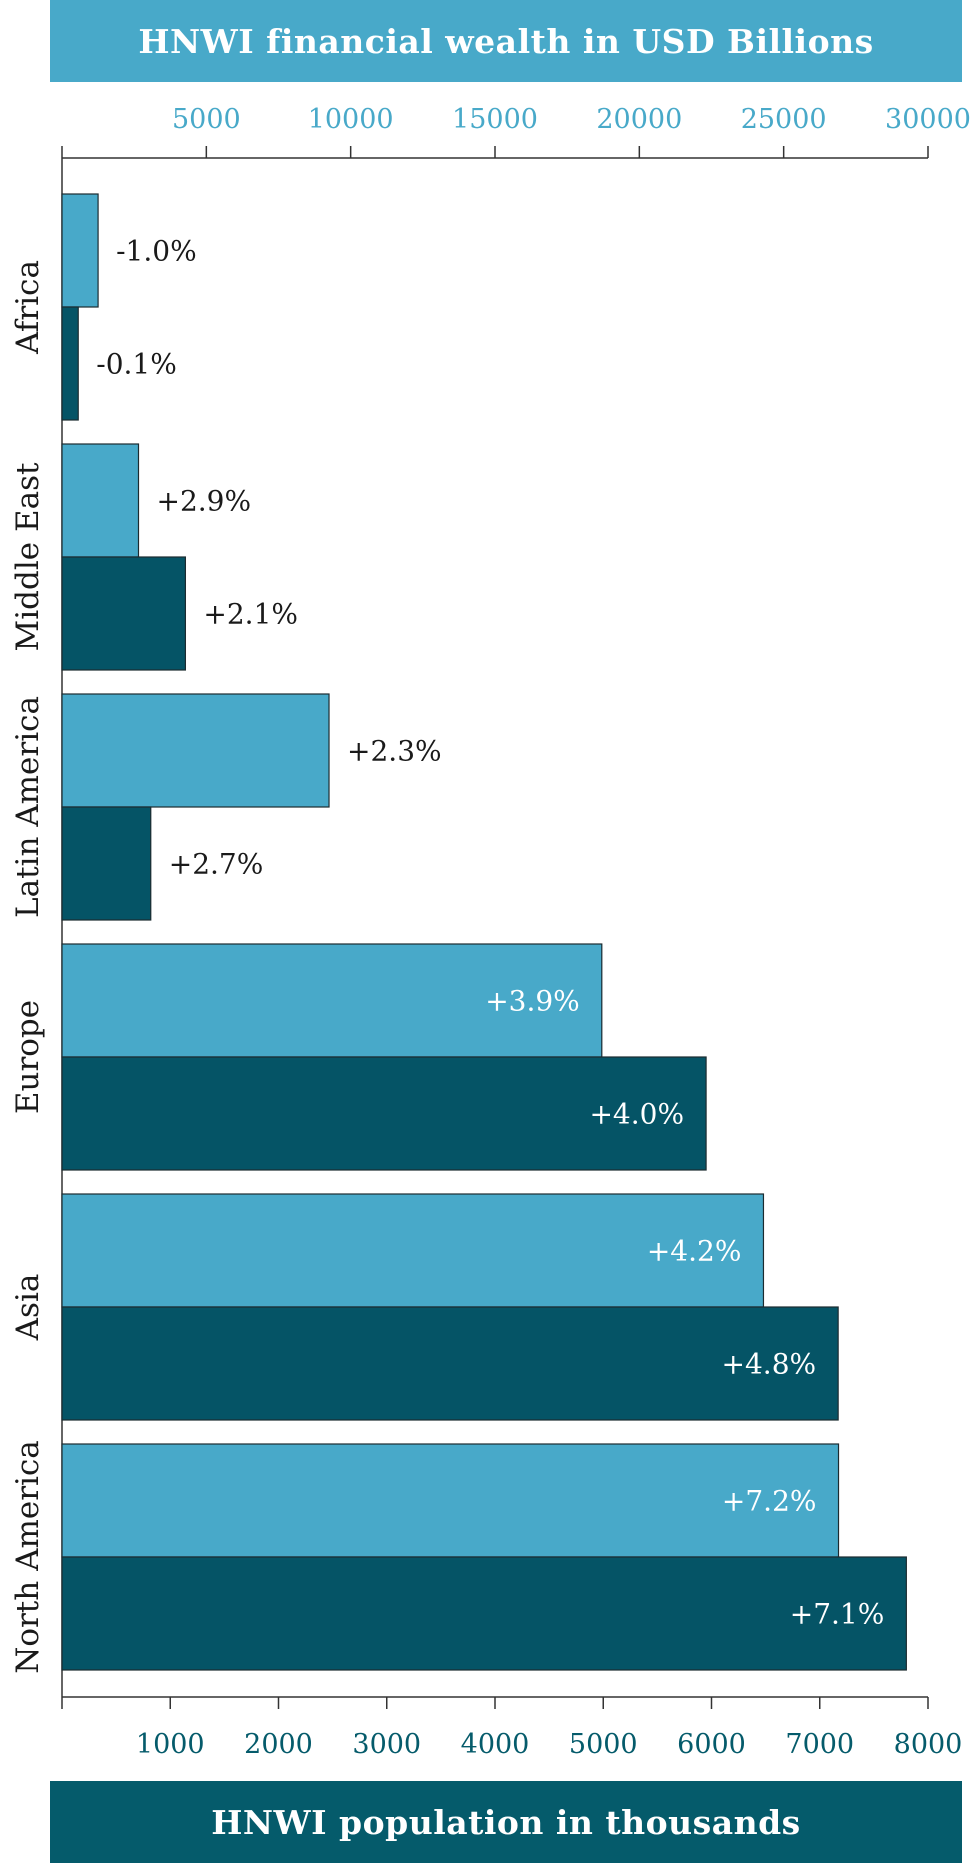  I want to click on category-label: Latin America, so click(28, 807).